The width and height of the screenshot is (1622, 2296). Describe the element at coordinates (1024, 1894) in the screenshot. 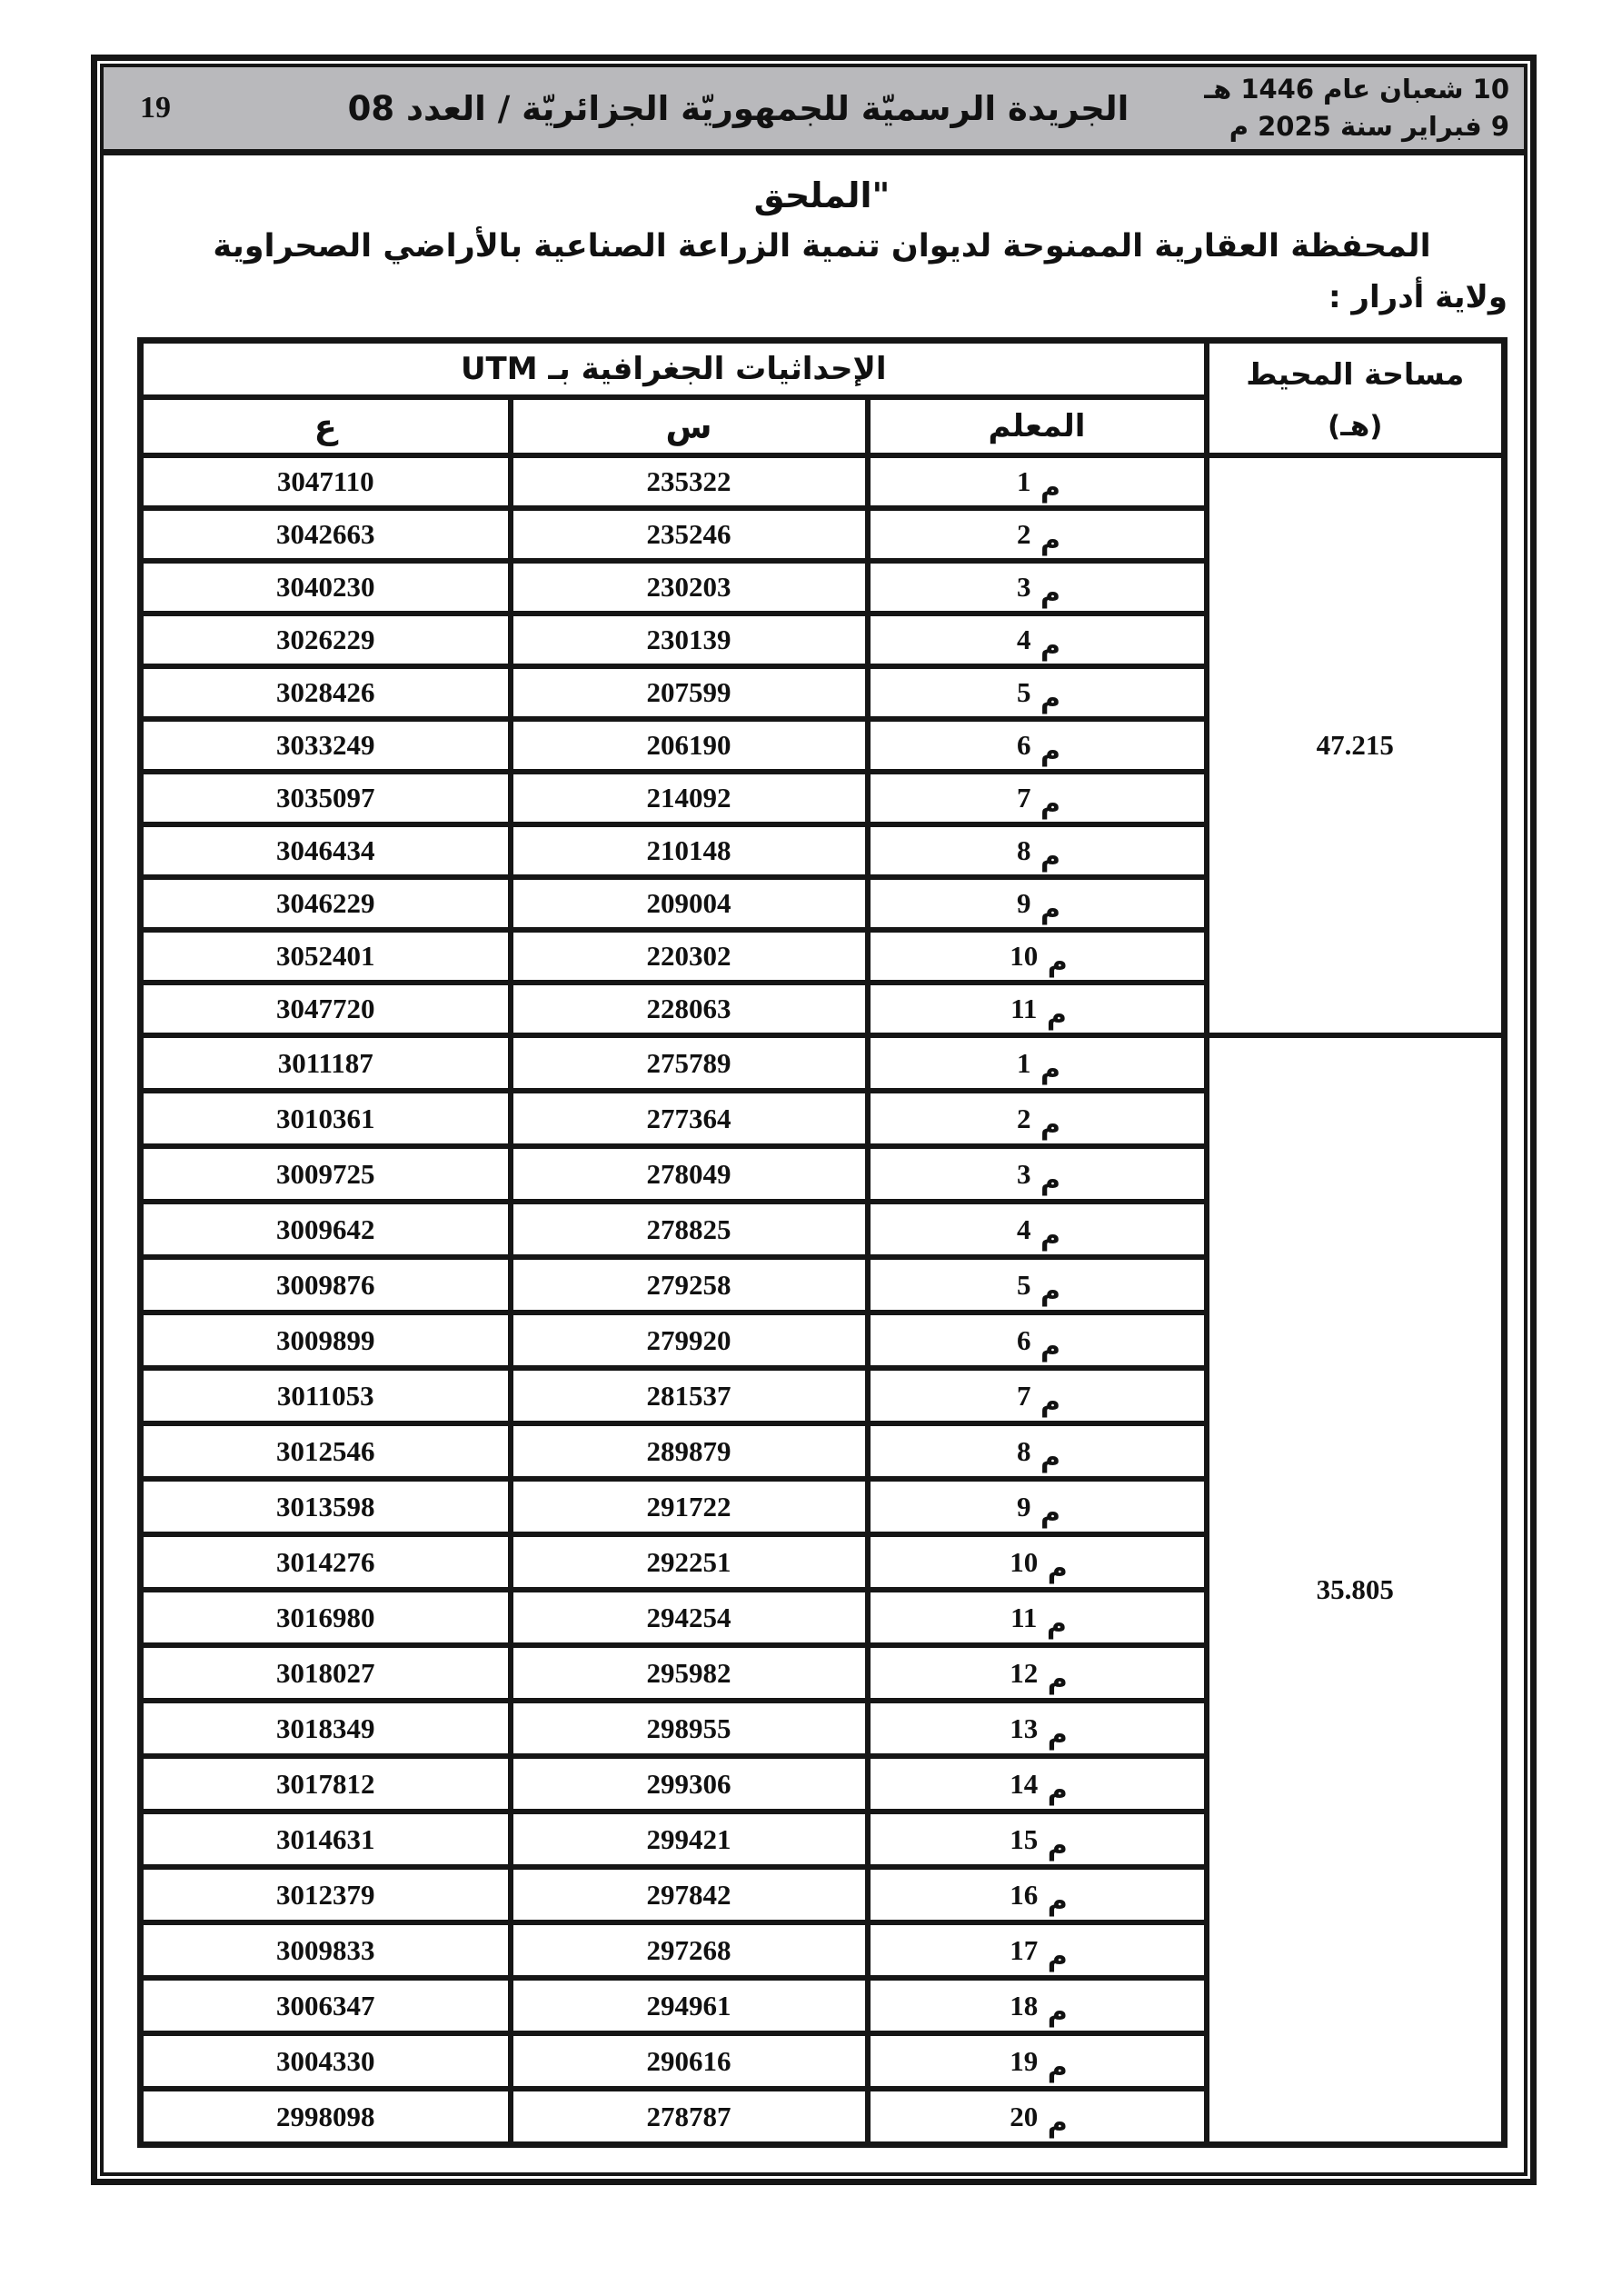

I see `marker-number: 16` at that location.